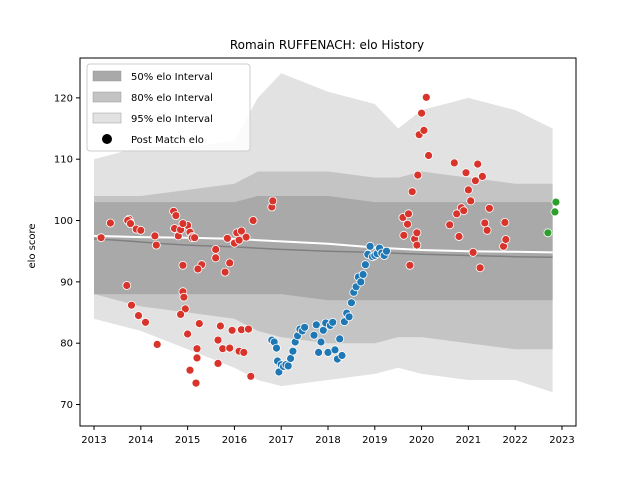 Image resolution: width=640 pixels, height=480 pixels. I want to click on legend-label: 50% elo Interval, so click(172, 77).